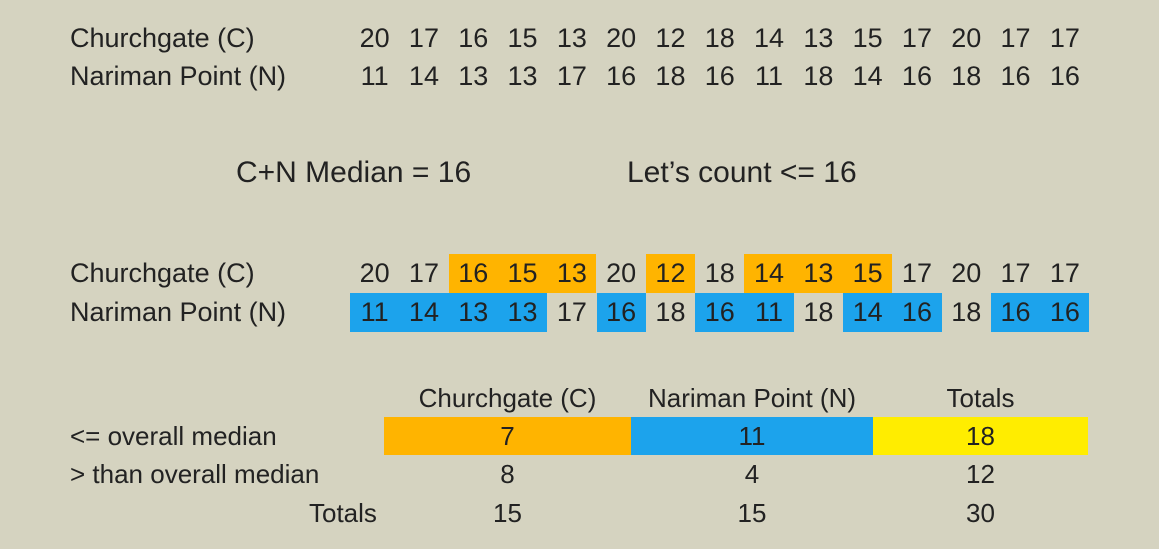 Image resolution: width=1159 pixels, height=549 pixels. Describe the element at coordinates (343, 513) in the screenshot. I see `row-label-totals: Totals` at that location.